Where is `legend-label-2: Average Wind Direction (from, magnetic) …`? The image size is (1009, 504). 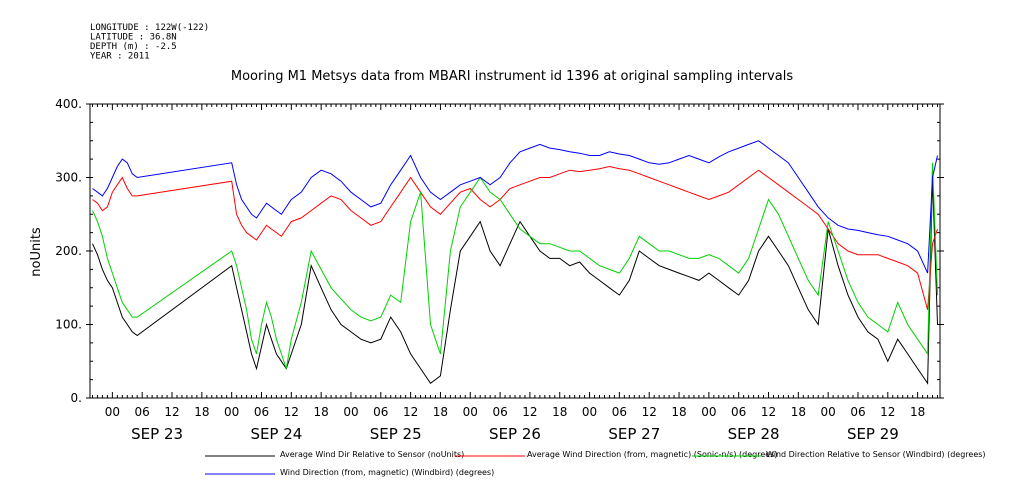 legend-label-2: Average Wind Direction (from, magnetic) … is located at coordinates (652, 454).